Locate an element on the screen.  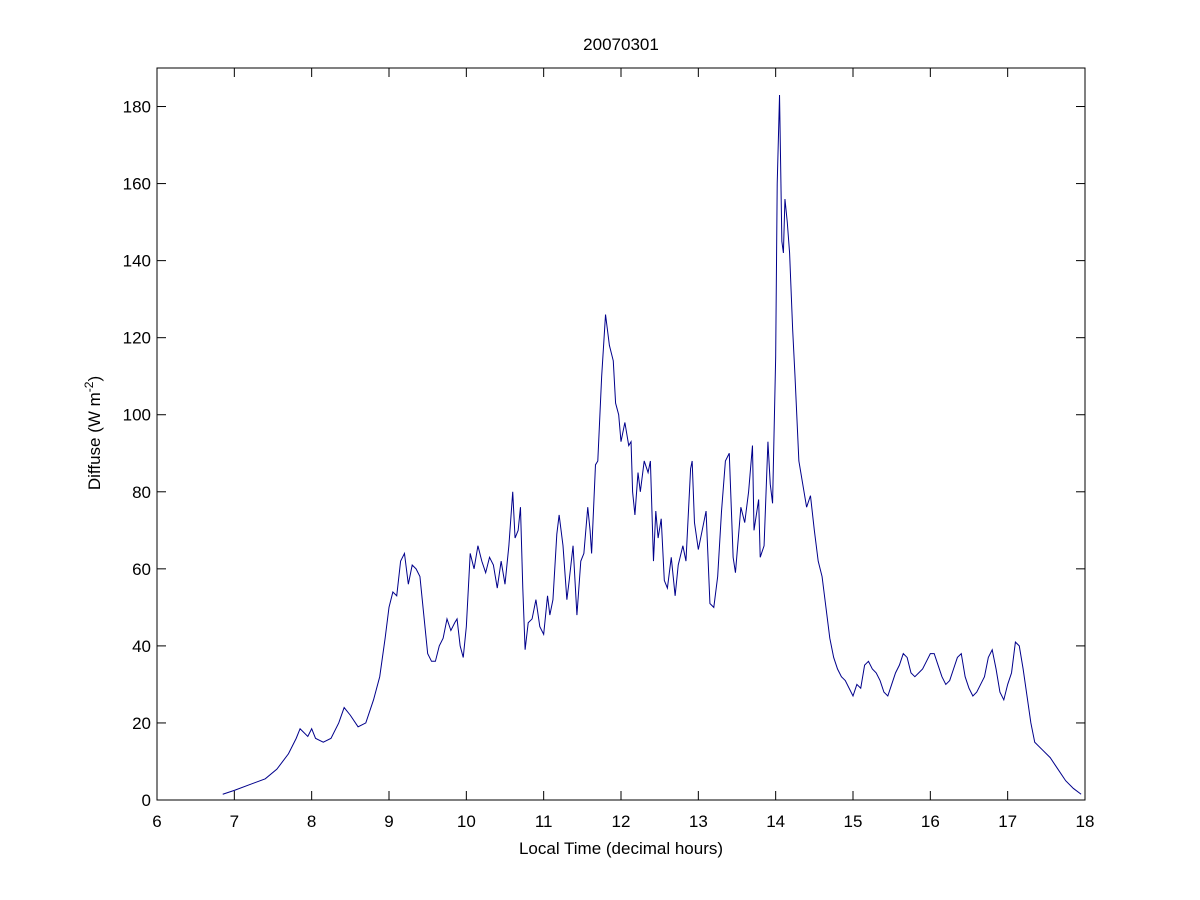
y-tick-label: 120 is located at coordinates (137, 338).